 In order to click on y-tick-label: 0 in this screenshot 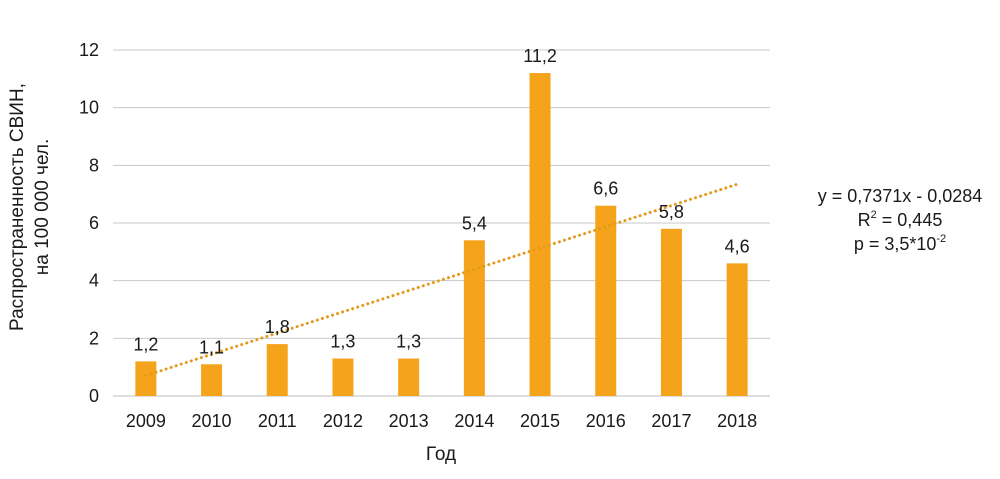, I will do `click(94, 396)`.